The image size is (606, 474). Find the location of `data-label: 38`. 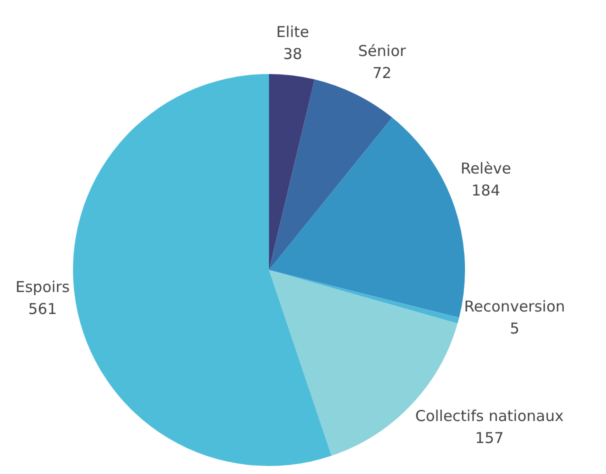

data-label: 38 is located at coordinates (292, 53).